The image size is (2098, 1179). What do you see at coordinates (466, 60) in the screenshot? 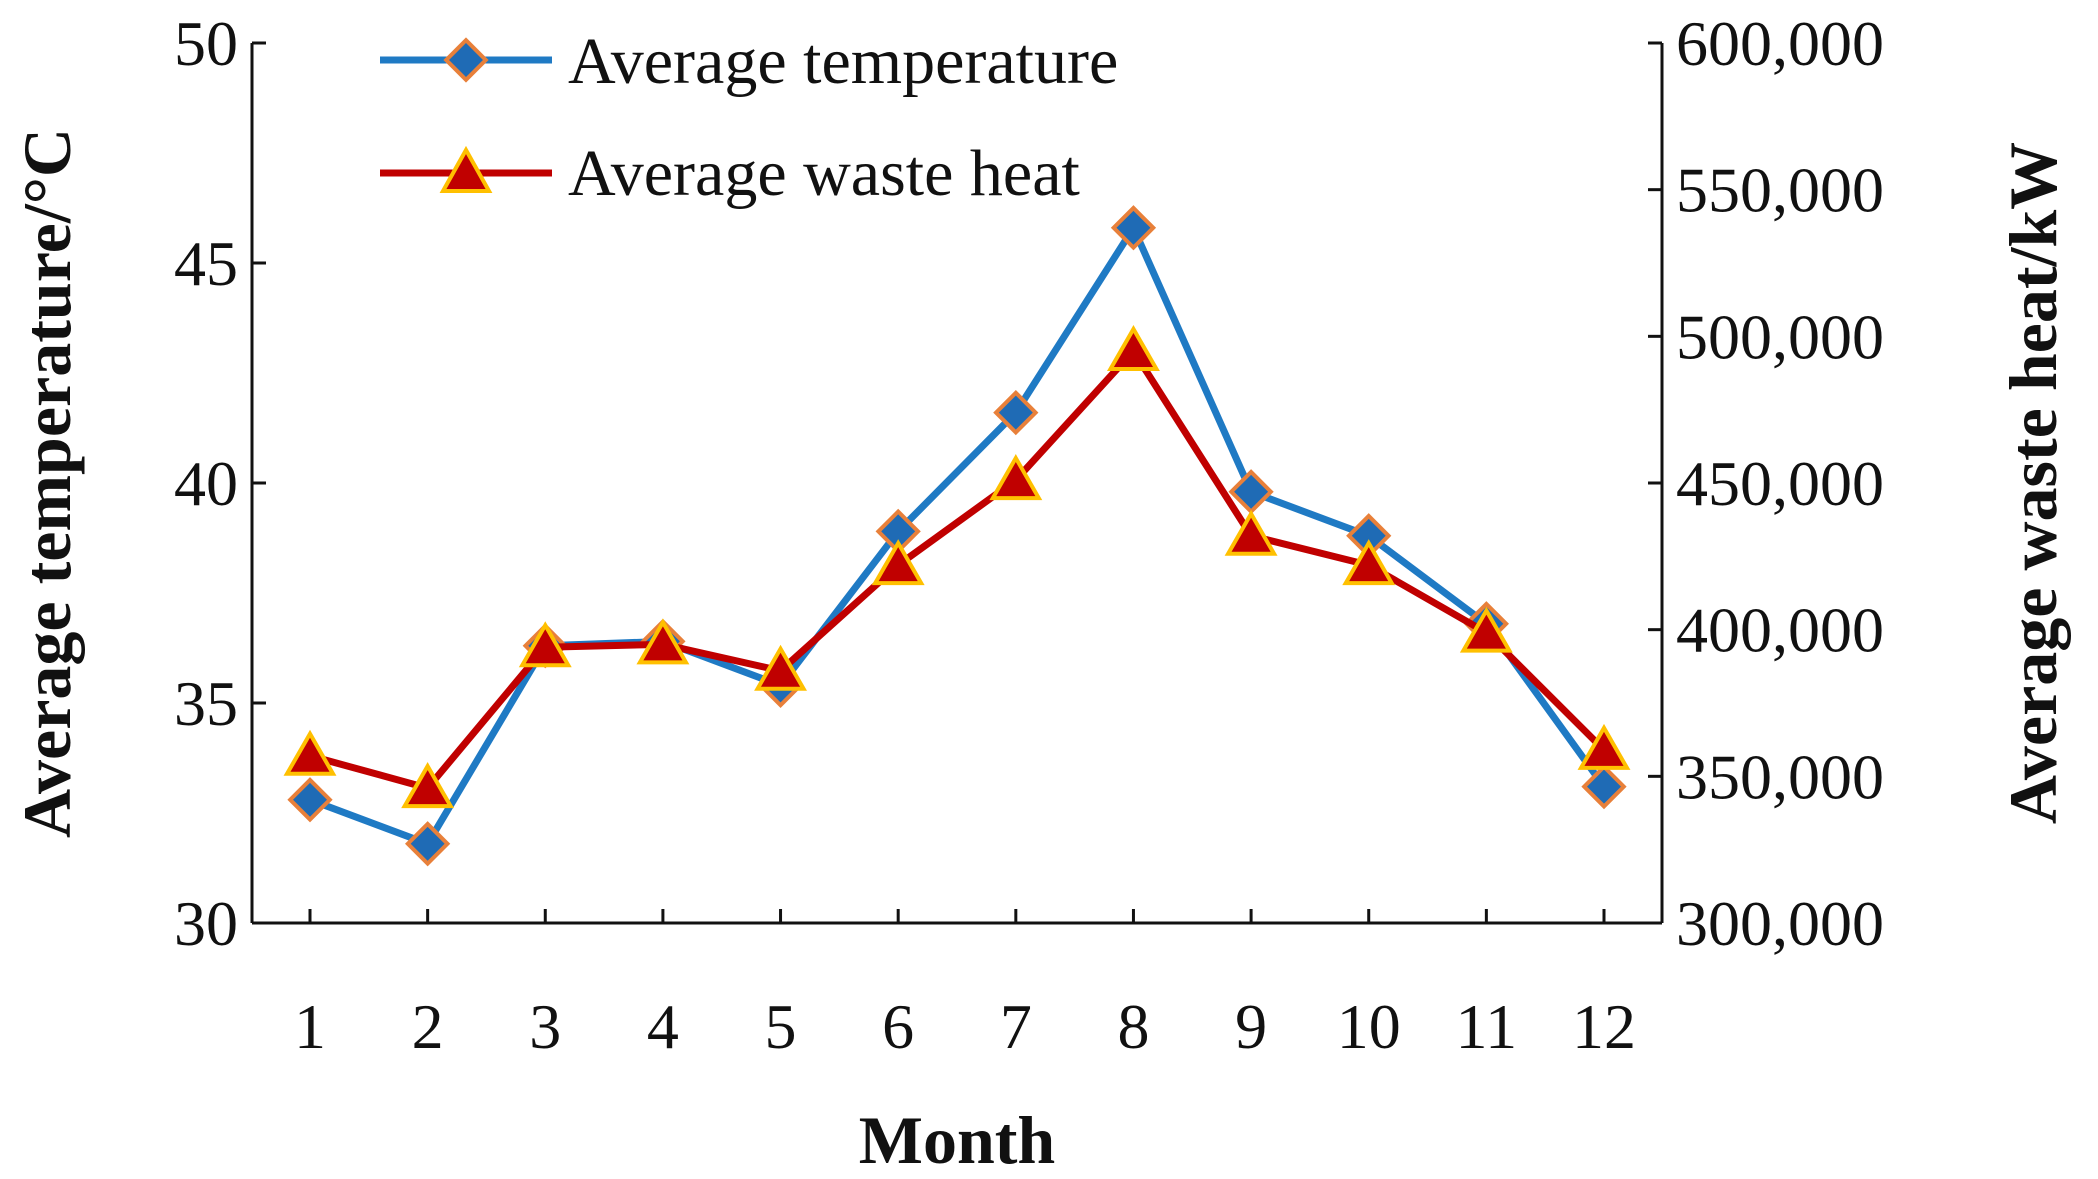
I see `legend-marker-temperature` at bounding box center [466, 60].